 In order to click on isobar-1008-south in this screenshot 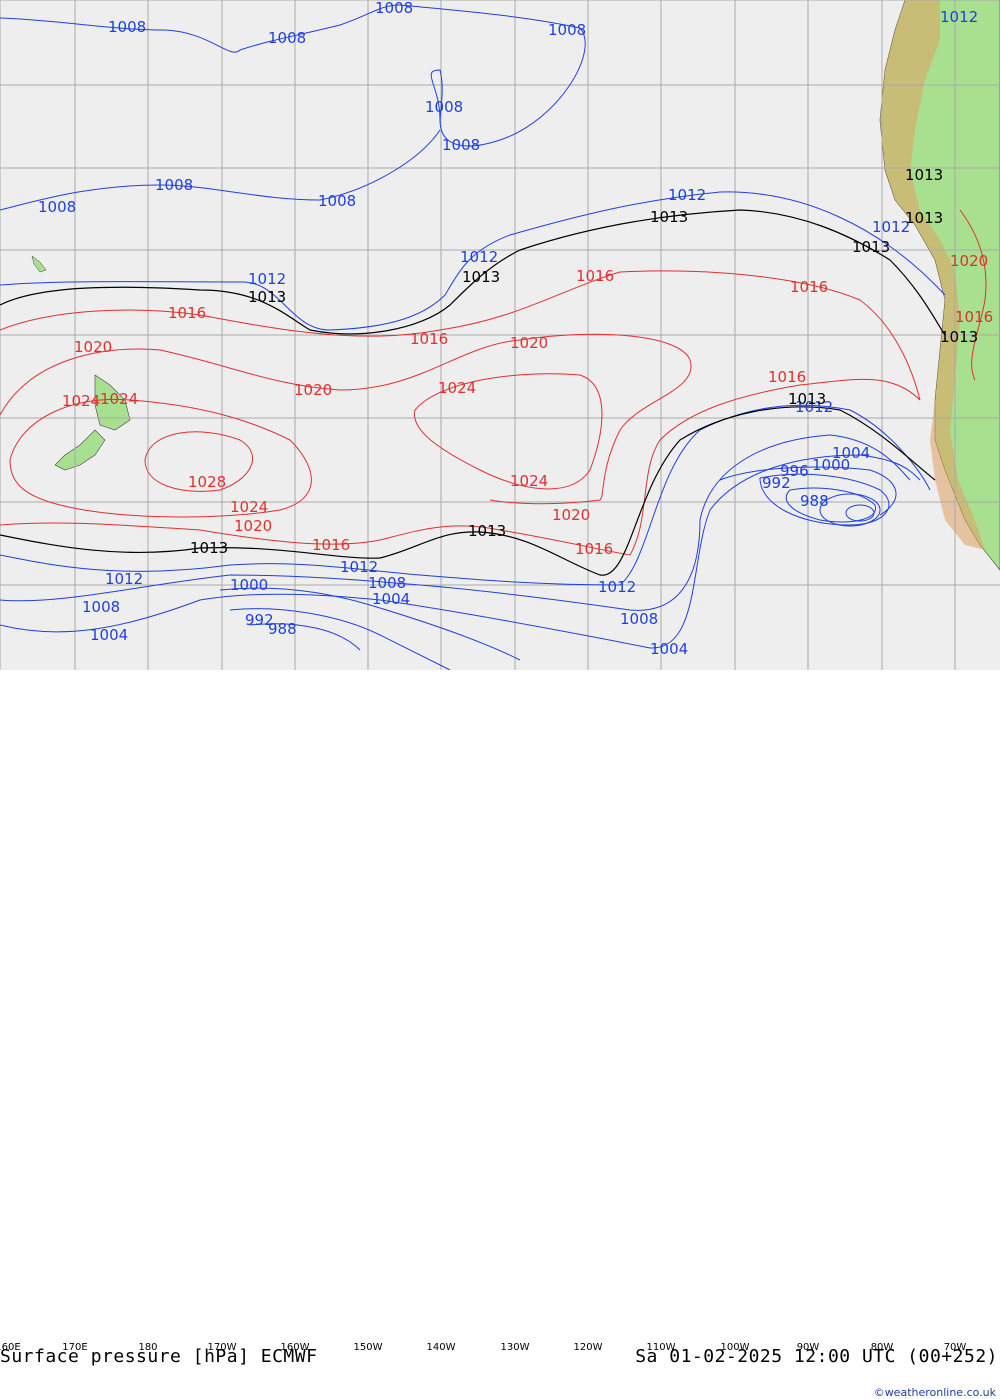, I will do `click(455, 522)`.